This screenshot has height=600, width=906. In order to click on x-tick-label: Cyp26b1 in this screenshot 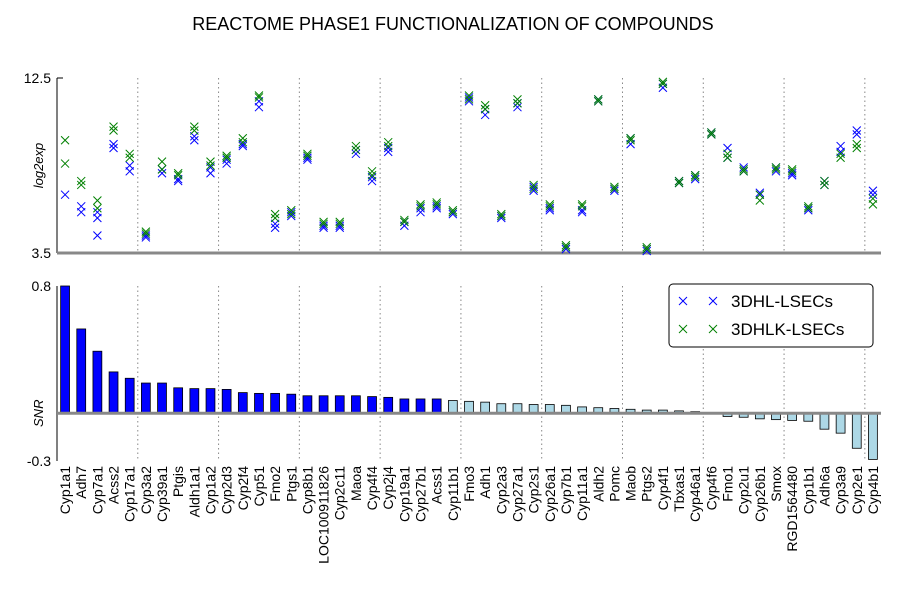, I will do `click(760, 494)`.